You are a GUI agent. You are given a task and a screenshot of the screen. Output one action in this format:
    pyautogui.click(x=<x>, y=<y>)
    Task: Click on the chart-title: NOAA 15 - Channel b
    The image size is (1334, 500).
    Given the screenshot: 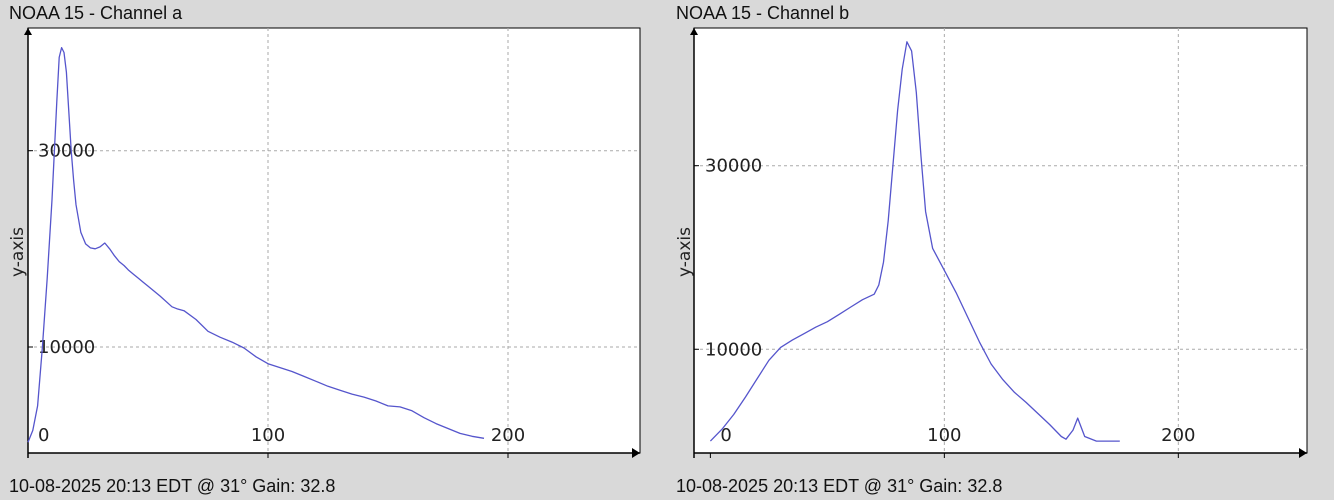 What is the action you would take?
    pyautogui.click(x=763, y=13)
    